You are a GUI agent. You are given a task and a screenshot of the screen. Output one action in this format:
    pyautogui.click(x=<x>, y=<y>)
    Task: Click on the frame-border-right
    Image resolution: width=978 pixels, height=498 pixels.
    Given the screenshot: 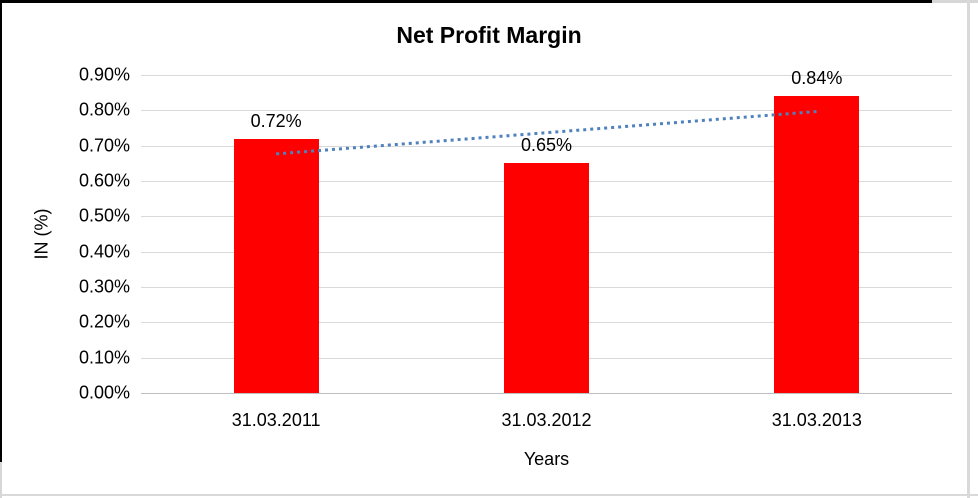 What is the action you would take?
    pyautogui.click(x=968, y=249)
    